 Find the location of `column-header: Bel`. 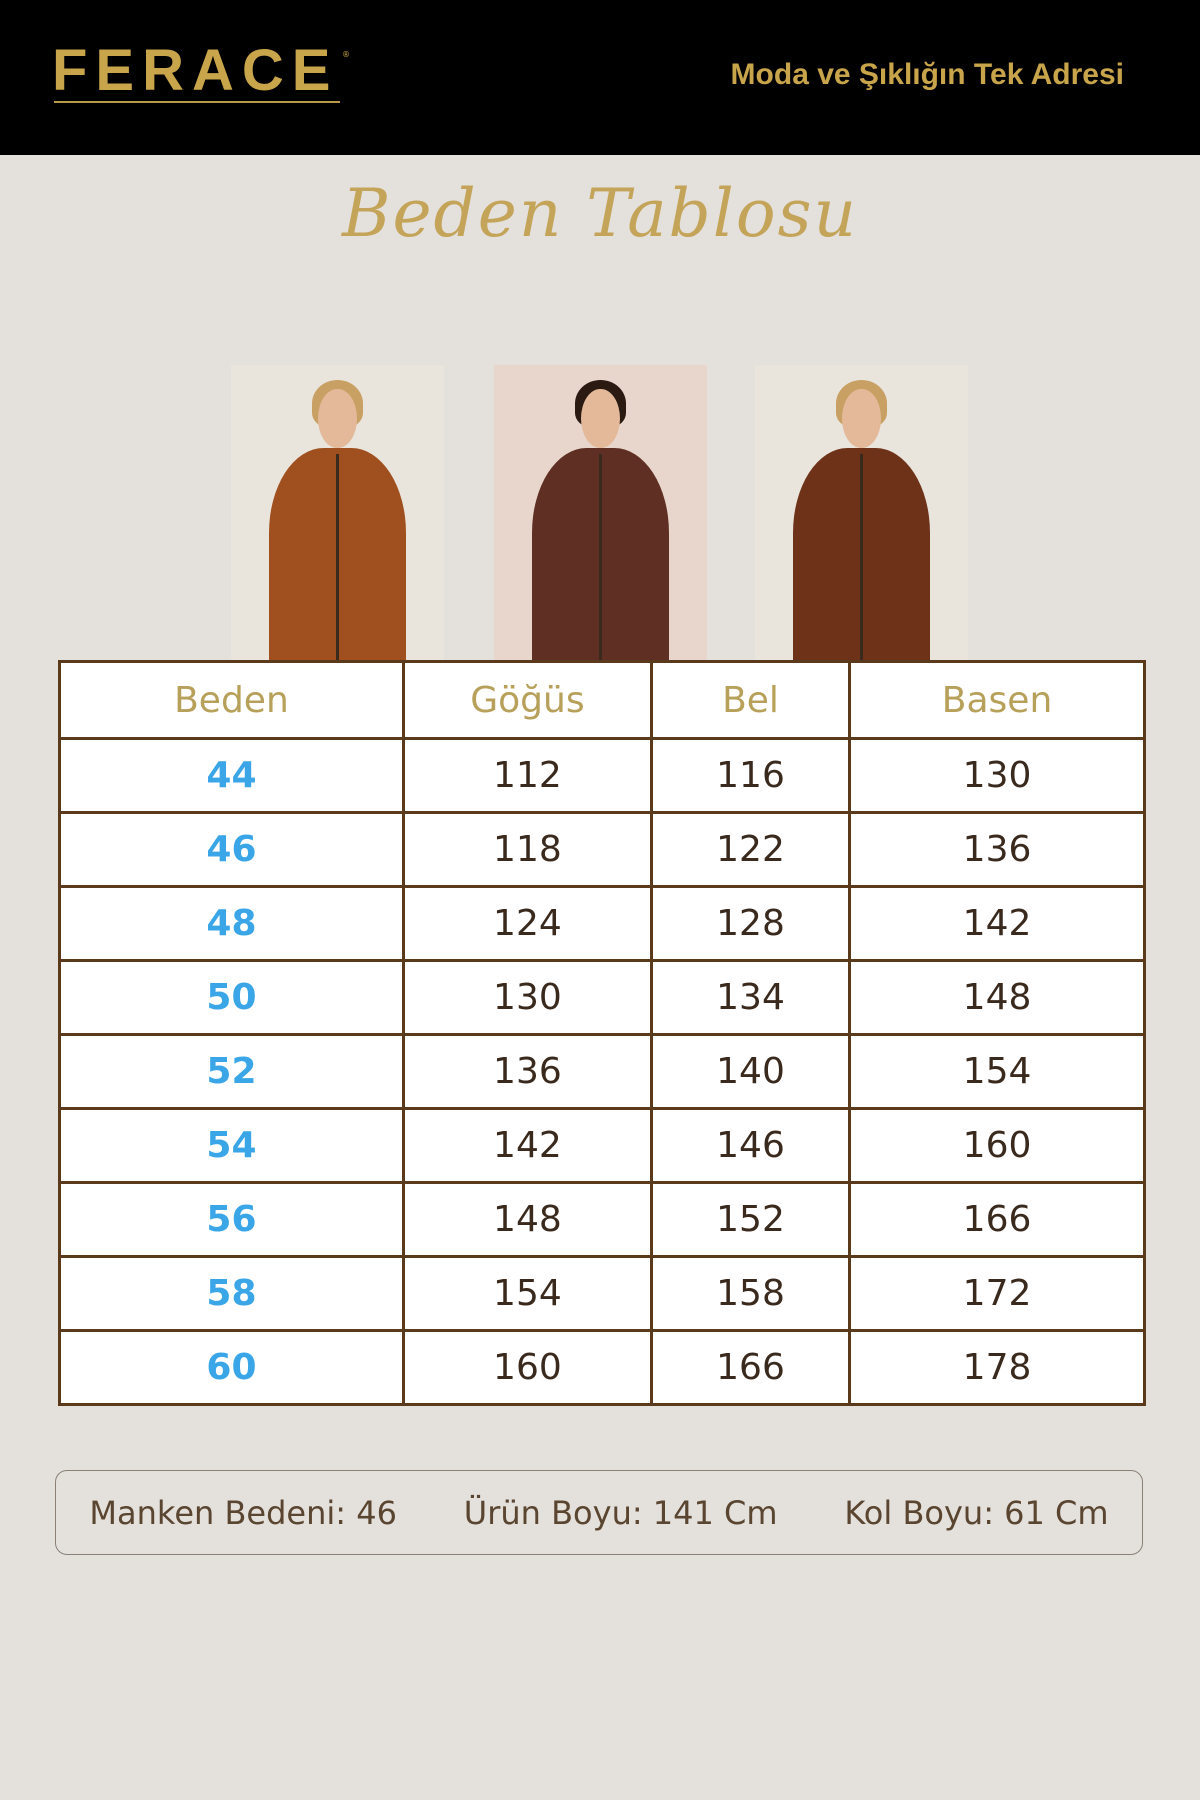

column-header: Bel is located at coordinates (750, 700).